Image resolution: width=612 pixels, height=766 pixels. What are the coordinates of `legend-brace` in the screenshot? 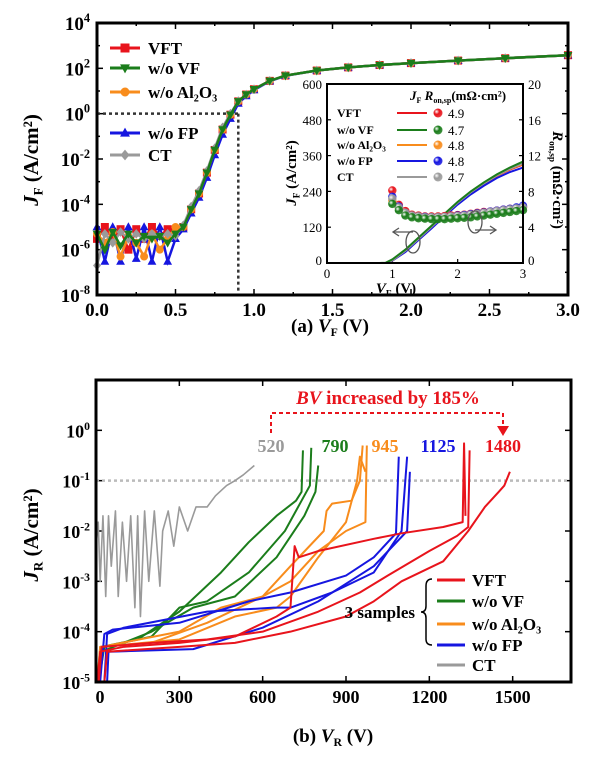 It's located at (426, 612).